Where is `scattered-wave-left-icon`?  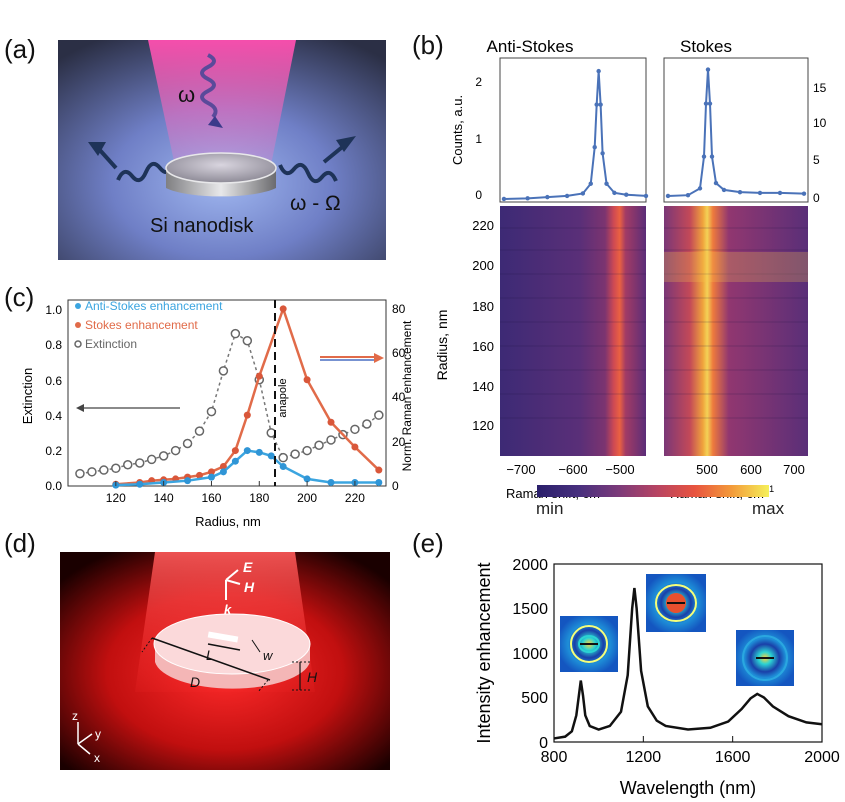
scattered-wave-left-icon is located at coordinates (146, 172).